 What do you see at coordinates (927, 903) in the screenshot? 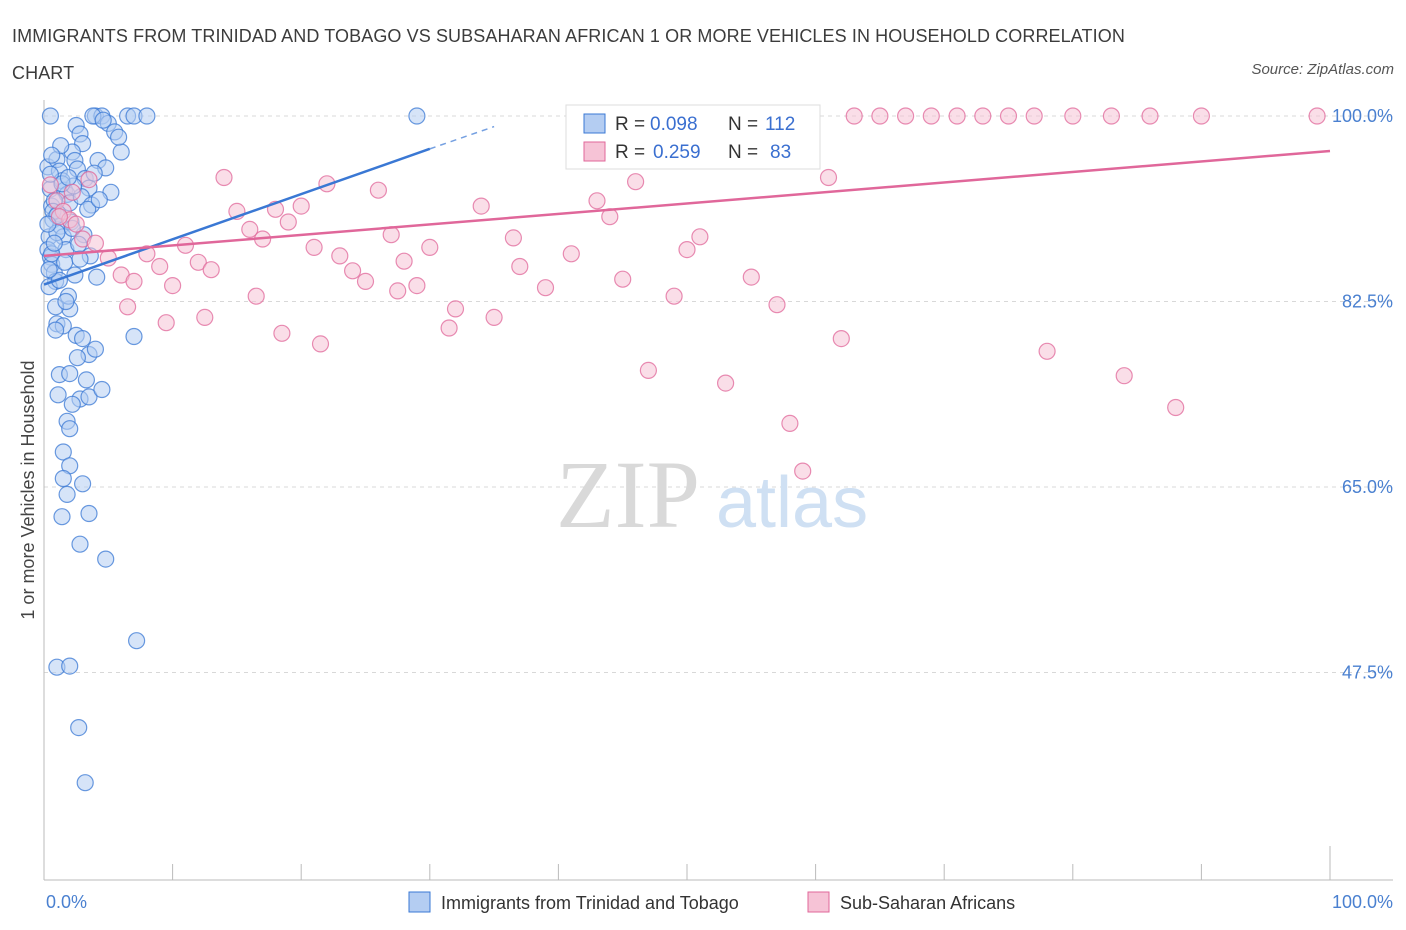
I see `legend-label-subsaharan: Sub-Saharan Africans` at bounding box center [927, 903].